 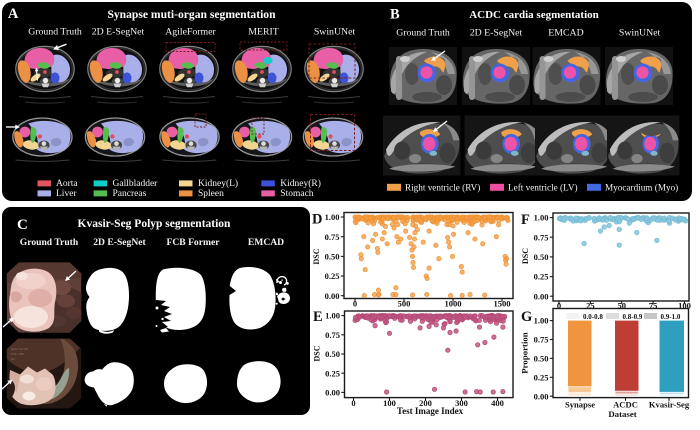 What do you see at coordinates (193, 242) in the screenshot?
I see `svg-text: FCB Former` at bounding box center [193, 242].